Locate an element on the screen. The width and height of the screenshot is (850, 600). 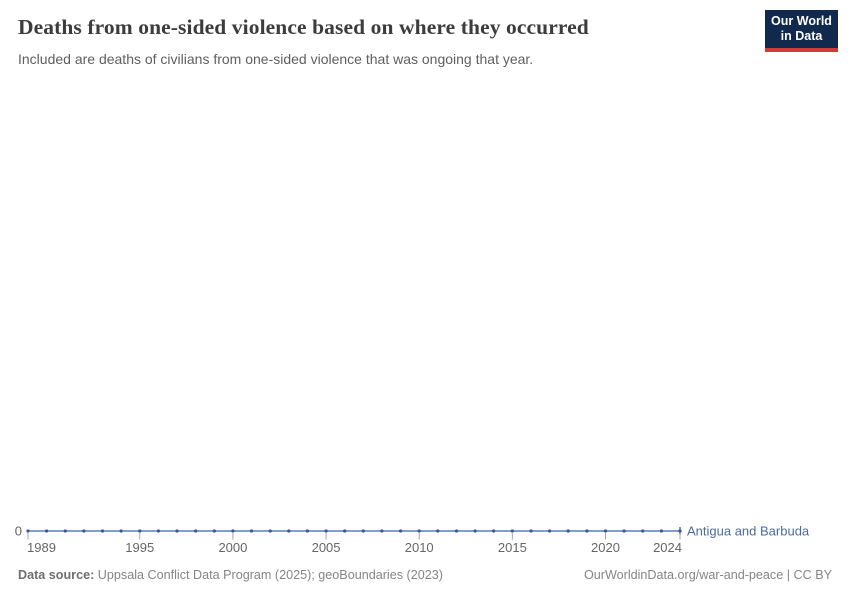
x-axis-tick-label: 2015 is located at coordinates (512, 547).